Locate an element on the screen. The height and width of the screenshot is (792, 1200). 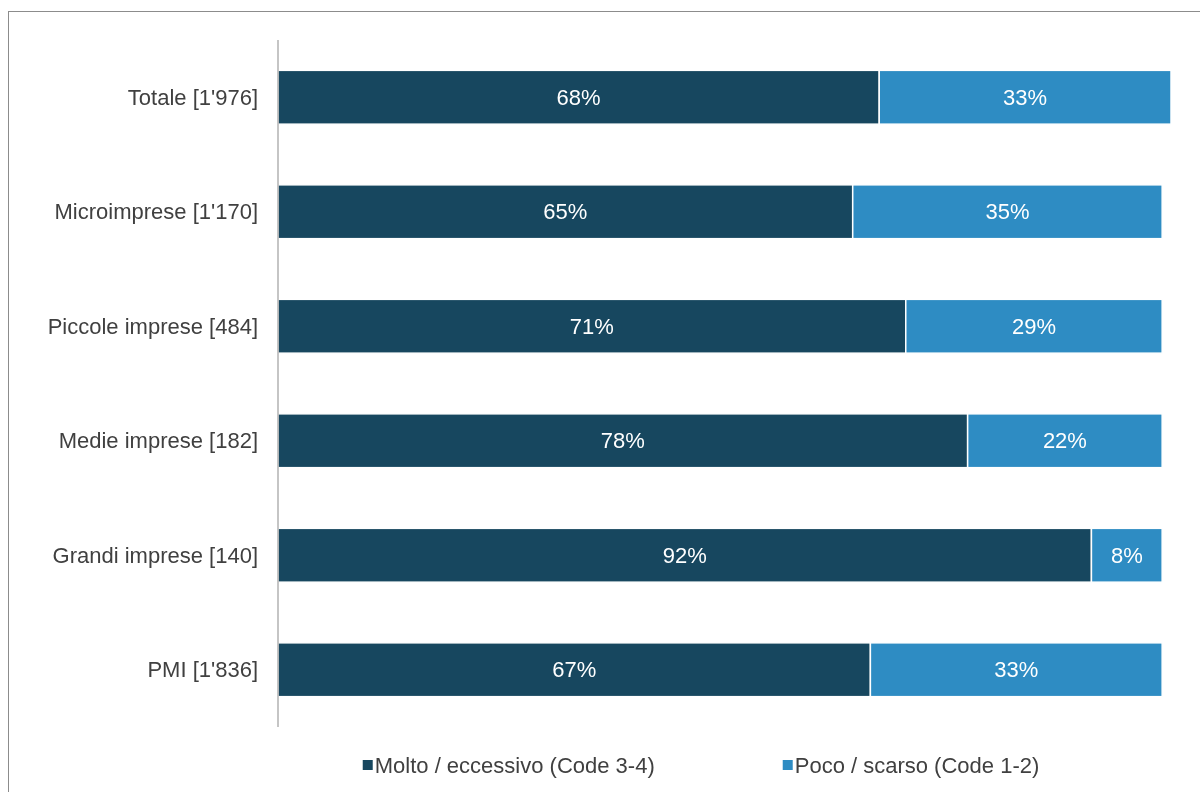
data-label: 92% is located at coordinates (684, 555).